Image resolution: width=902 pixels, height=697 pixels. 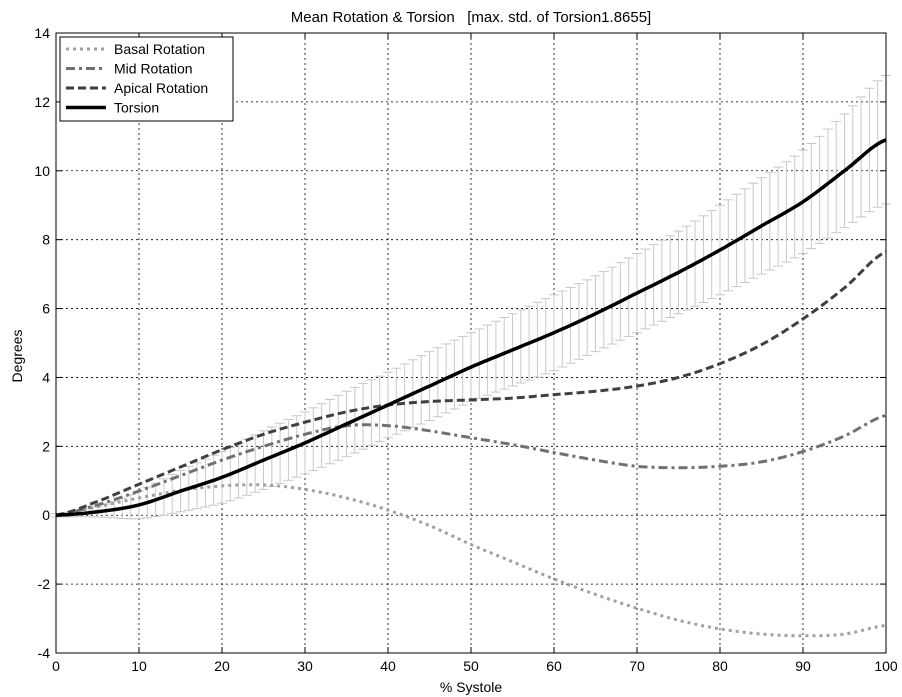 What do you see at coordinates (886, 666) in the screenshot?
I see `x-tick-label: 100` at bounding box center [886, 666].